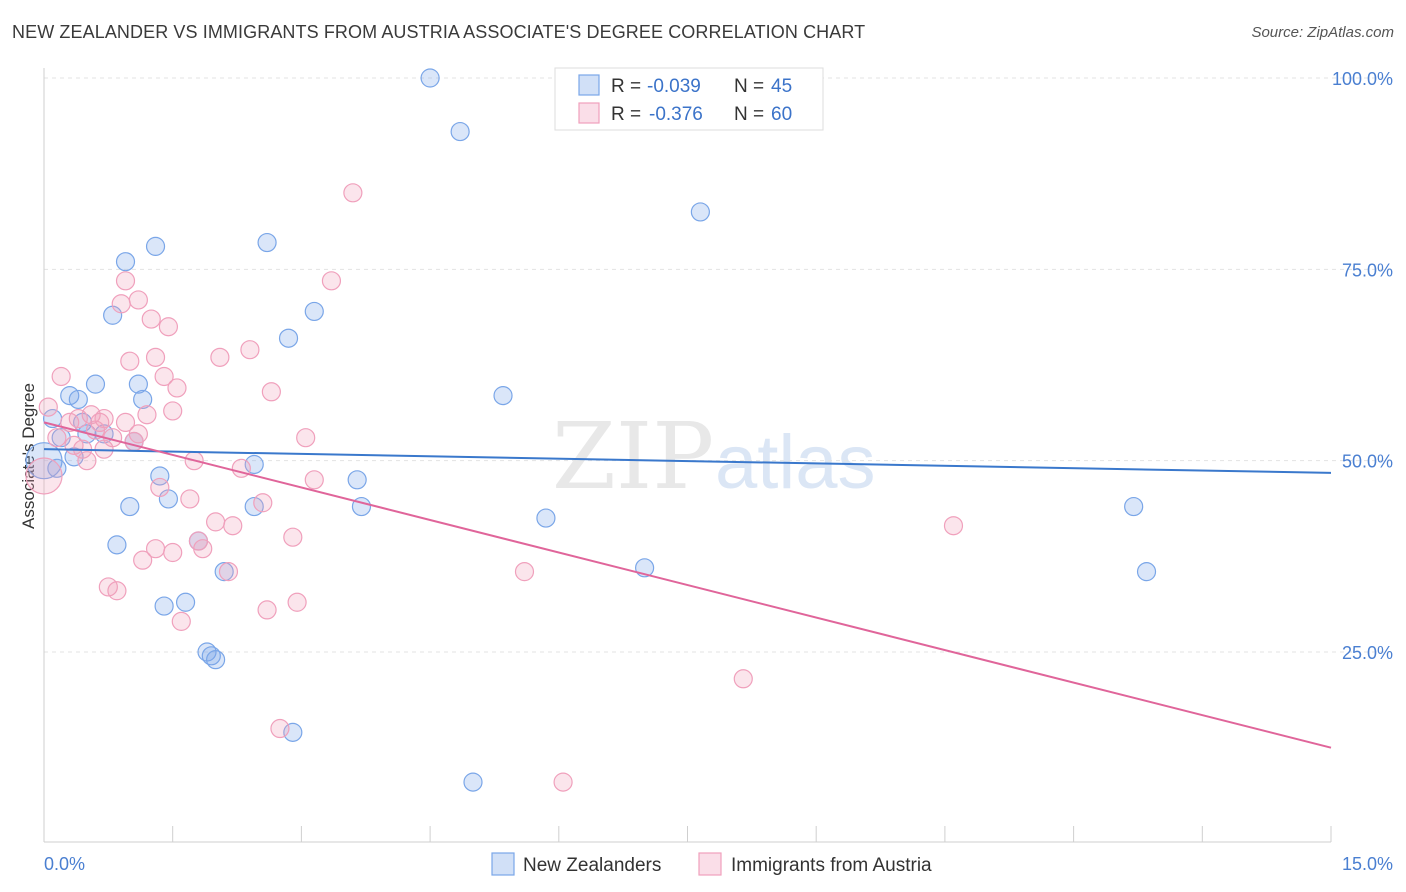 This screenshot has width=1406, height=892. I want to click on y-tick-labels: 25.0% 50.0% 75.0% 100.0%, so click(1362, 366).